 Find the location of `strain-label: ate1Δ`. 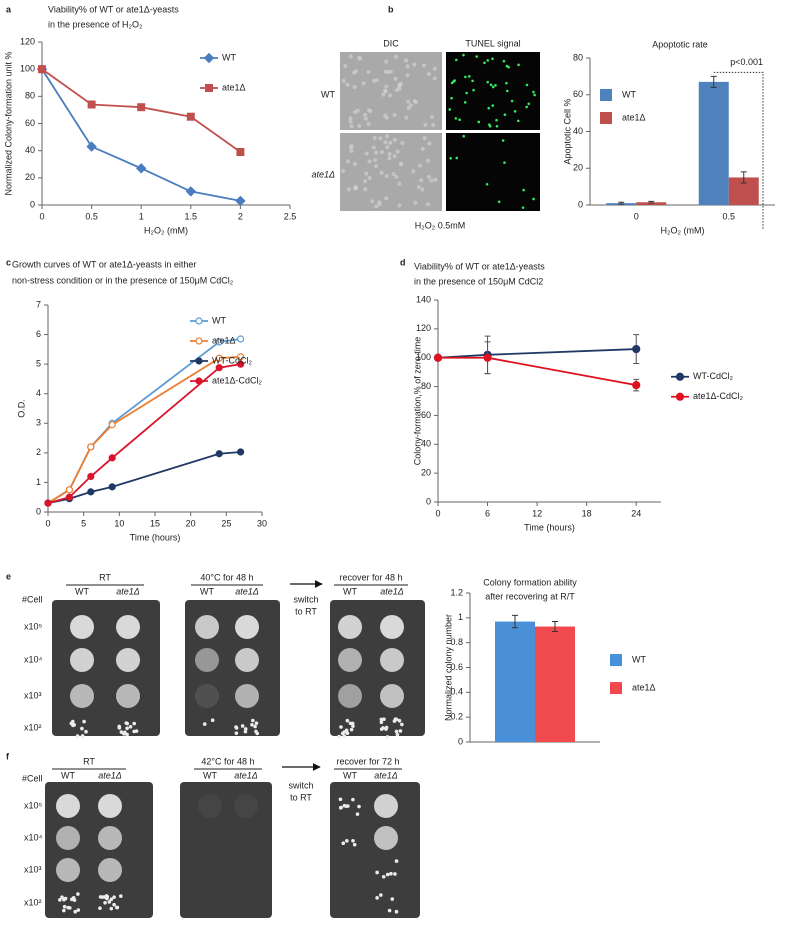

strain-label: ate1Δ is located at coordinates (386, 775).